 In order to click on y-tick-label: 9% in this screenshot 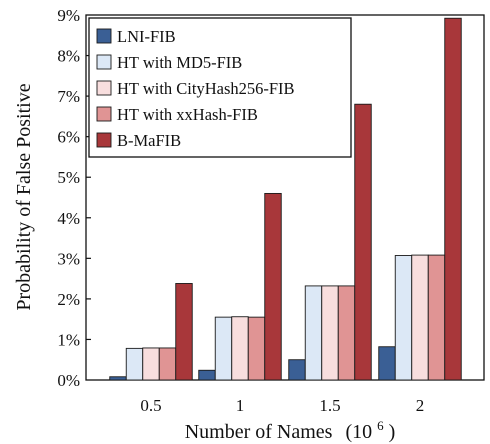, I will do `click(68, 15)`.